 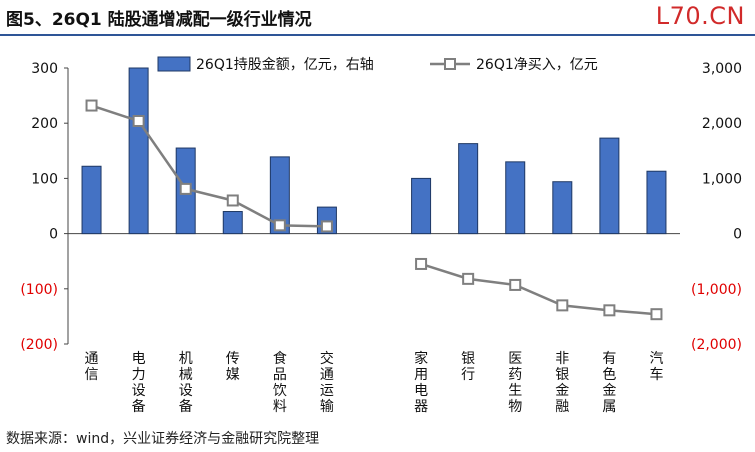 What do you see at coordinates (44, 124) in the screenshot?
I see `left-tick-label: 200` at bounding box center [44, 124].